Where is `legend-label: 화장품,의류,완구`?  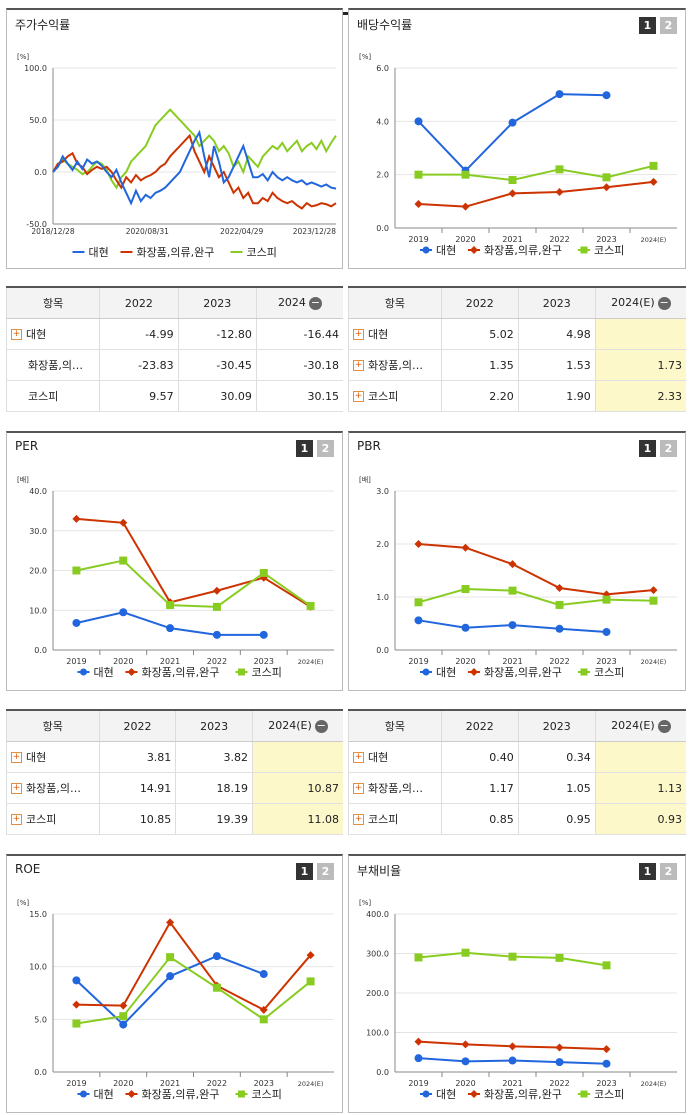 legend-label: 화장품,의류,완구 is located at coordinates (523, 672).